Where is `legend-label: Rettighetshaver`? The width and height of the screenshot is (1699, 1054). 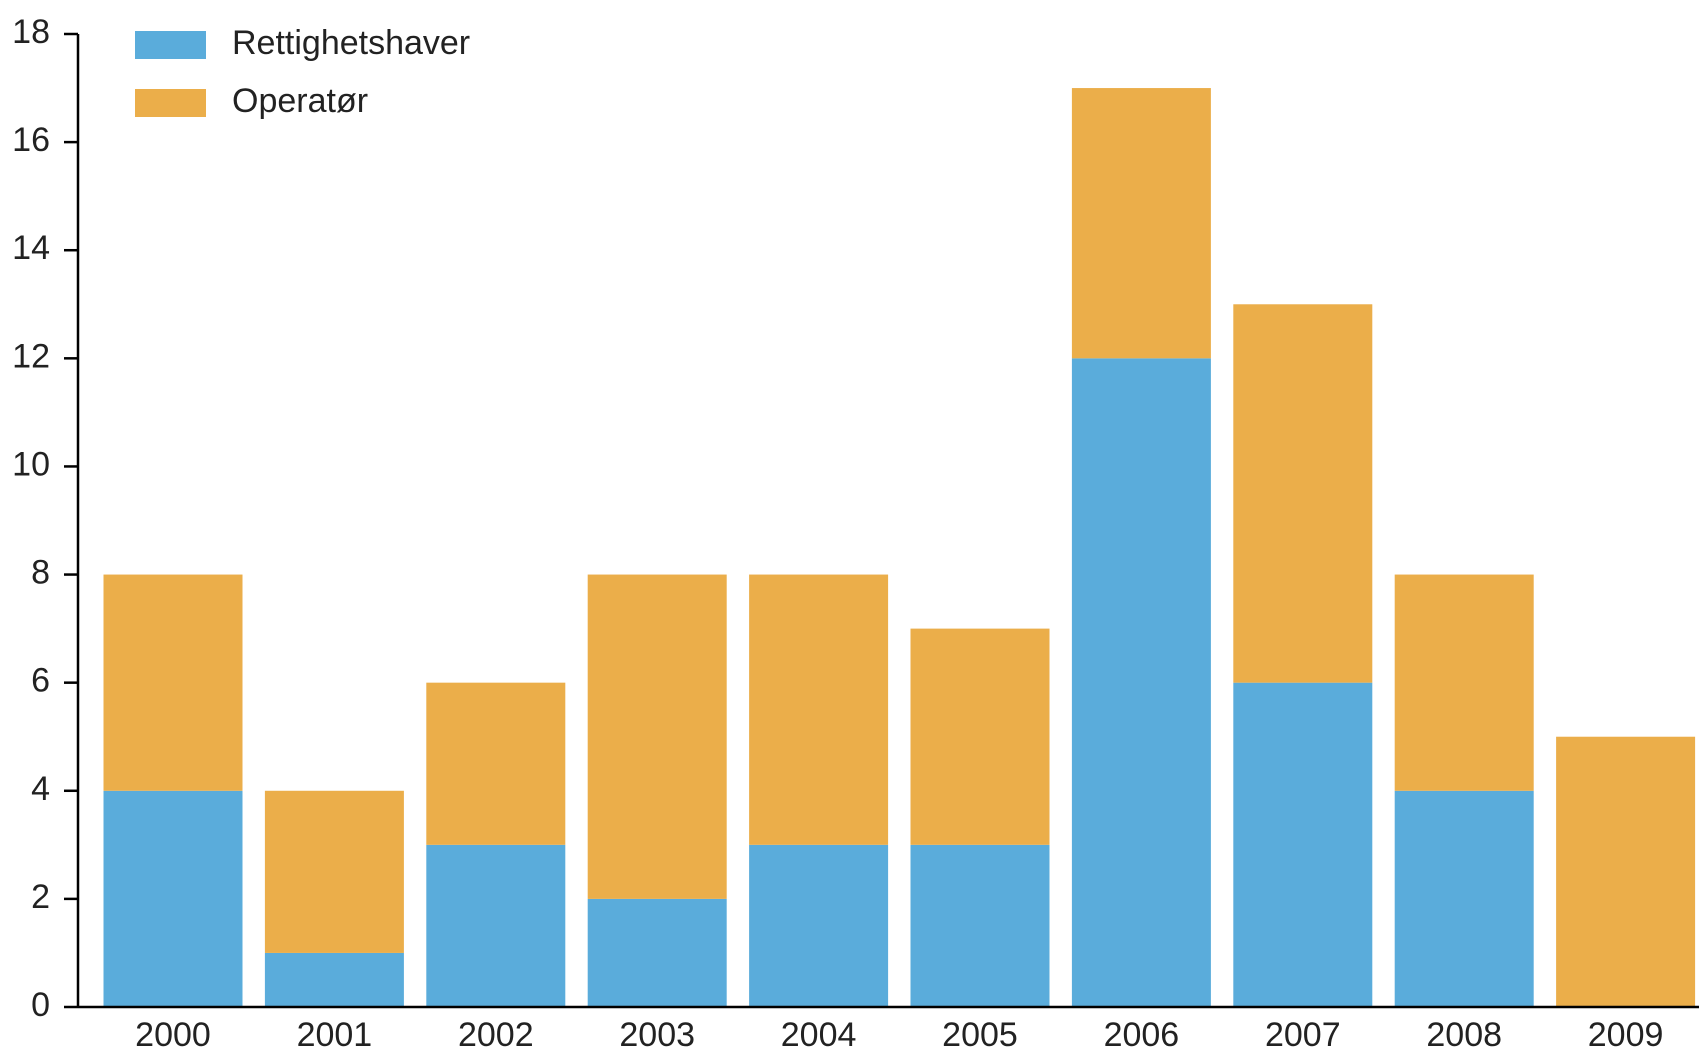 legend-label: Rettighetshaver is located at coordinates (351, 43).